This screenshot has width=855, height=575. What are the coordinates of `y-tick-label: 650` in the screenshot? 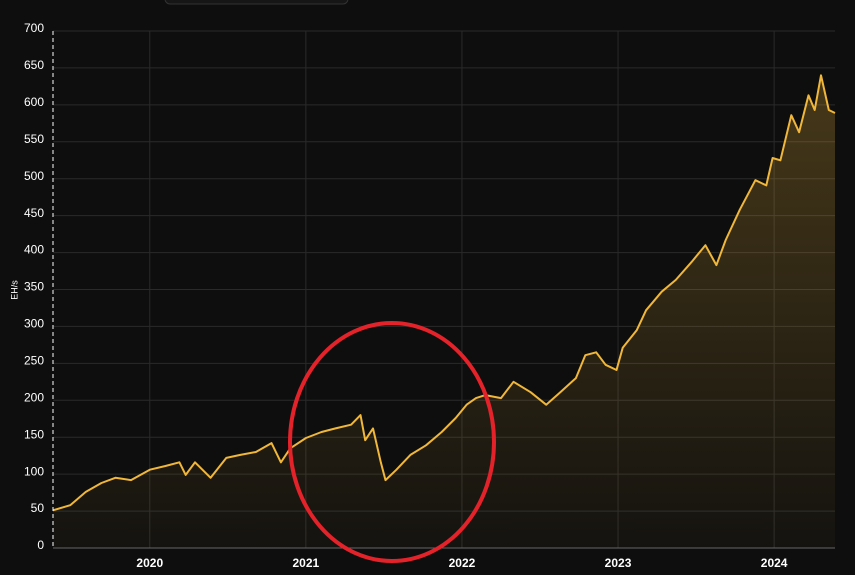 It's located at (34, 65).